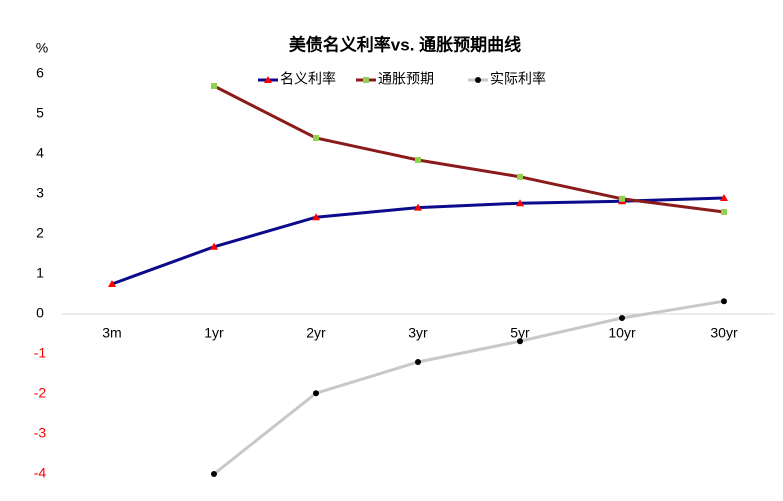  What do you see at coordinates (42, 48) in the screenshot?
I see `y-axis-label: %` at bounding box center [42, 48].